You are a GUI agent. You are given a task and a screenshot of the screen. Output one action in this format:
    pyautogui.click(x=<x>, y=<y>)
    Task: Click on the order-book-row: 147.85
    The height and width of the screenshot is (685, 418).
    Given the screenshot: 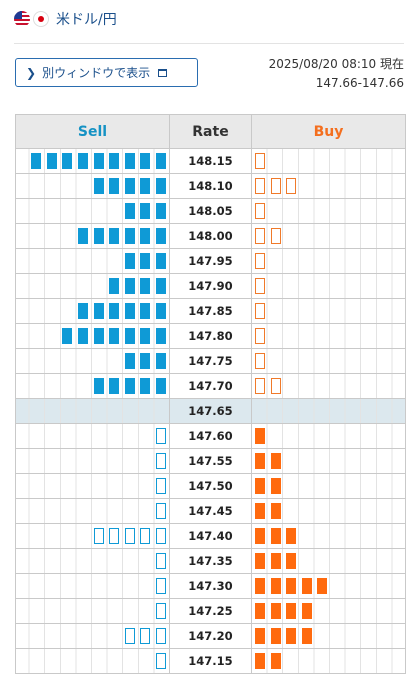 What is the action you would take?
    pyautogui.click(x=210, y=311)
    